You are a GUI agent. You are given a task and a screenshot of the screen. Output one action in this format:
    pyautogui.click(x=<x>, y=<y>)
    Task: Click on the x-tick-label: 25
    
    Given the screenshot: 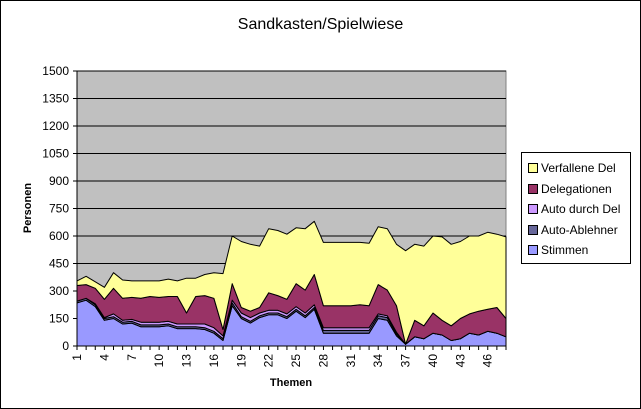 What is the action you would take?
    pyautogui.click(x=296, y=361)
    